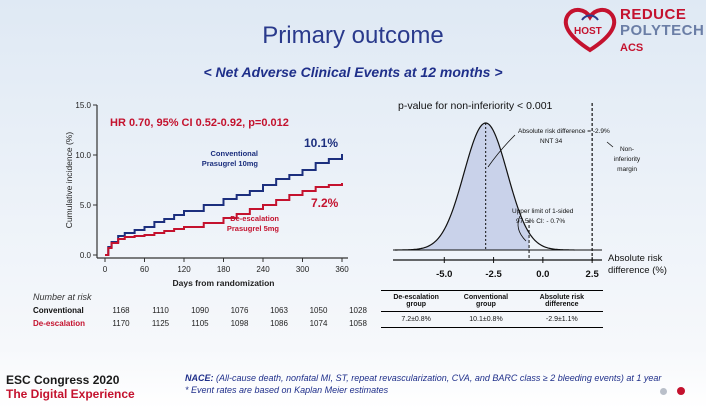  I want to click on risk-row-label: Conventional, so click(58, 310).